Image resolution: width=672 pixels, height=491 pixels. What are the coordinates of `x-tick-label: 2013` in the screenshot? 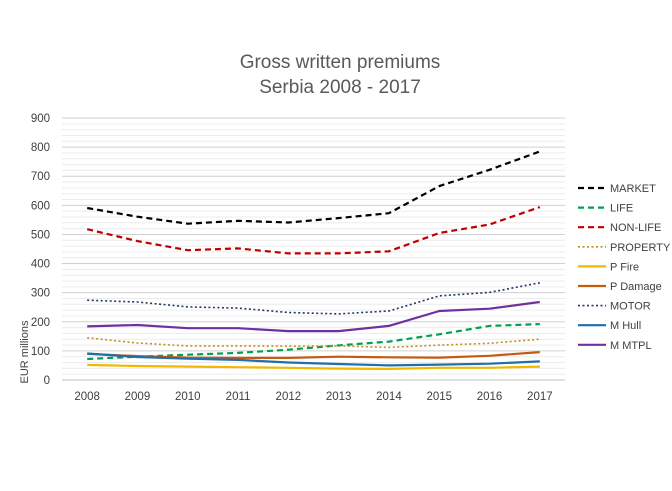 It's located at (339, 397).